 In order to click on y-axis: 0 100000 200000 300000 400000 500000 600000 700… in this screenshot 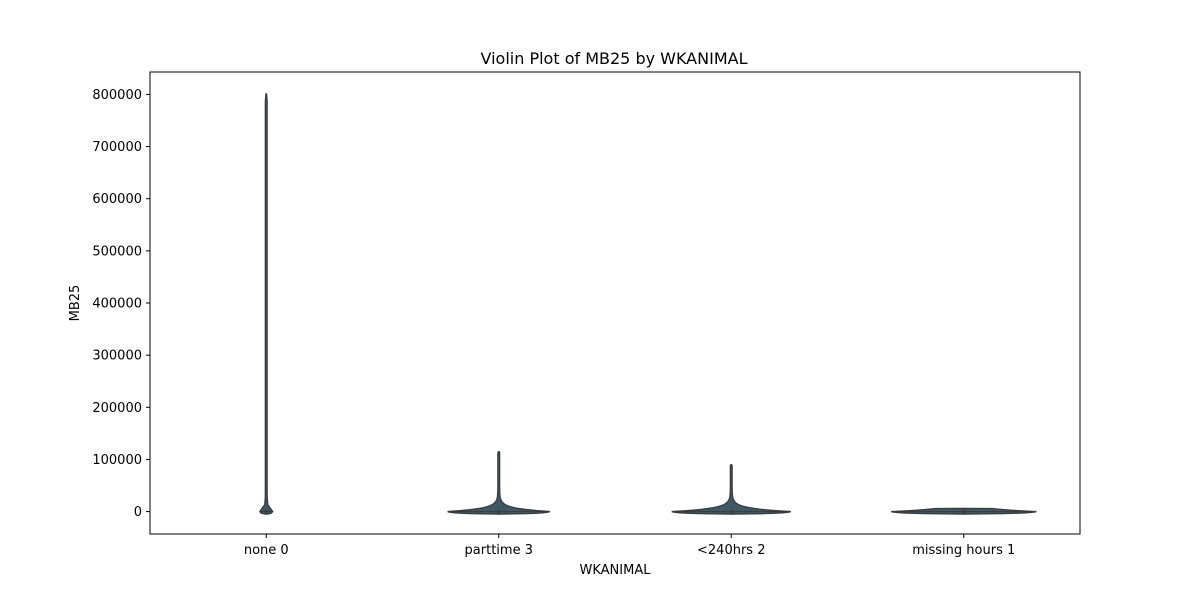, I will do `click(121, 304)`.